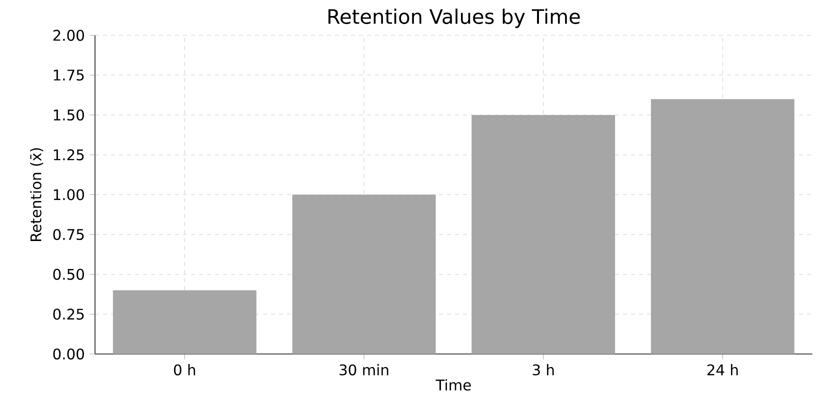 This screenshot has width=817, height=400. Describe the element at coordinates (69, 115) in the screenshot. I see `y-tick-label: 1.50` at that location.